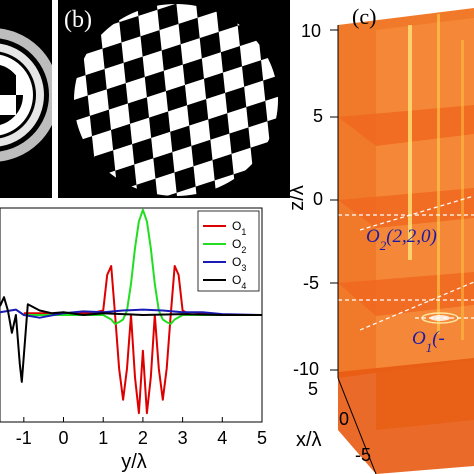 The height and width of the screenshot is (474, 474). Describe the element at coordinates (131, 339) in the screenshot. I see `series-line-o4` at that location.